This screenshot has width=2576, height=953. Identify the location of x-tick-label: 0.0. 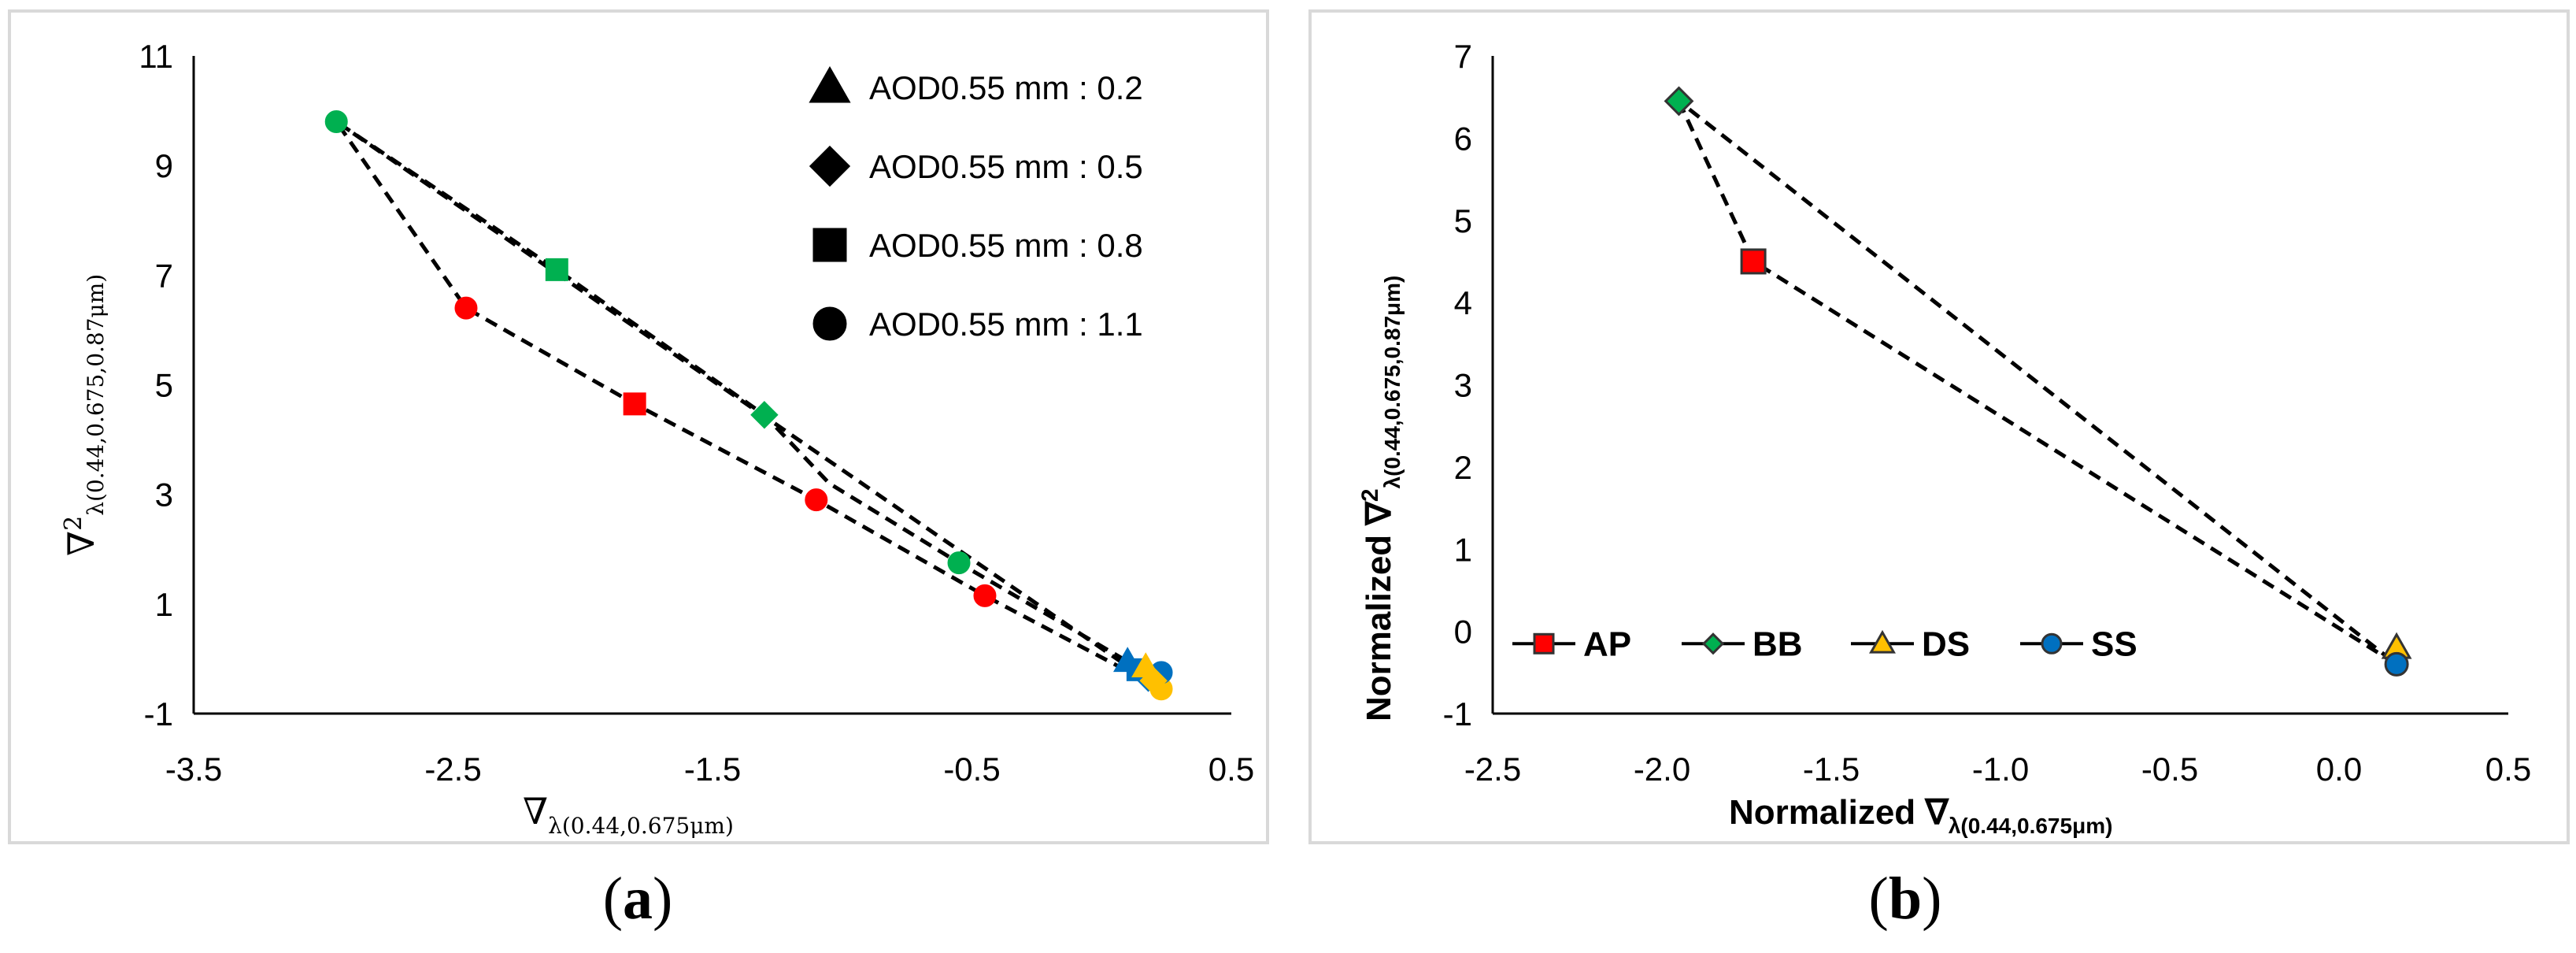
(2339, 769).